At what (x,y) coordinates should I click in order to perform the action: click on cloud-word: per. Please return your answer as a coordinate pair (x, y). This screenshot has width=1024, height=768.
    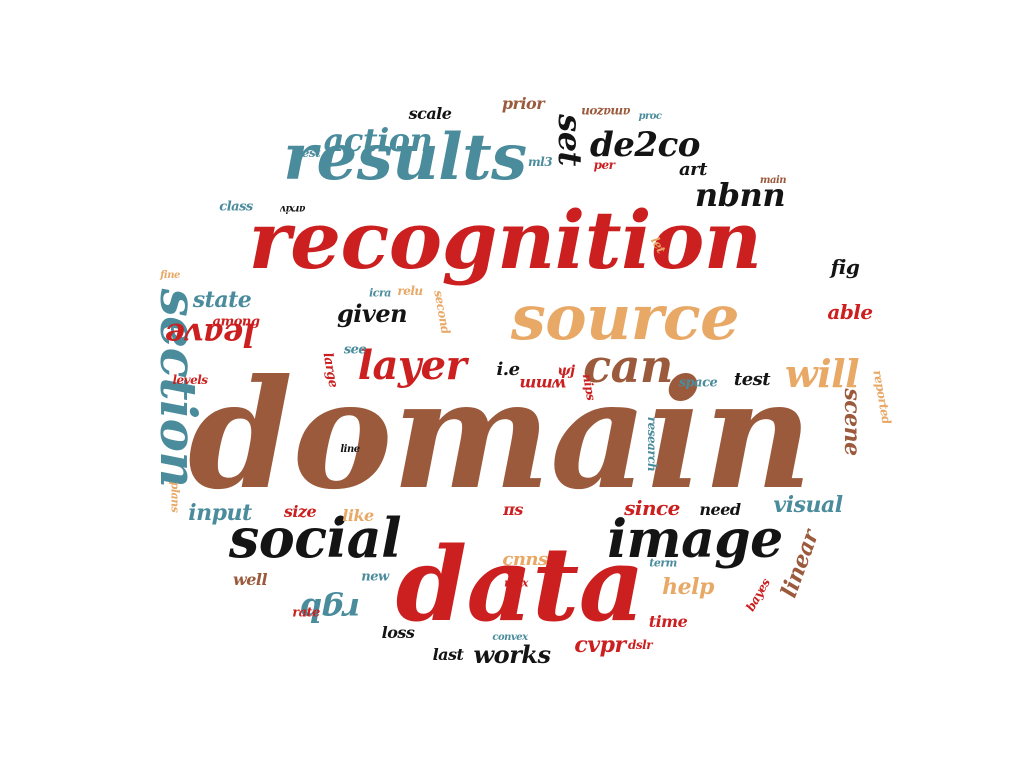
    Looking at the image, I should click on (604, 165).